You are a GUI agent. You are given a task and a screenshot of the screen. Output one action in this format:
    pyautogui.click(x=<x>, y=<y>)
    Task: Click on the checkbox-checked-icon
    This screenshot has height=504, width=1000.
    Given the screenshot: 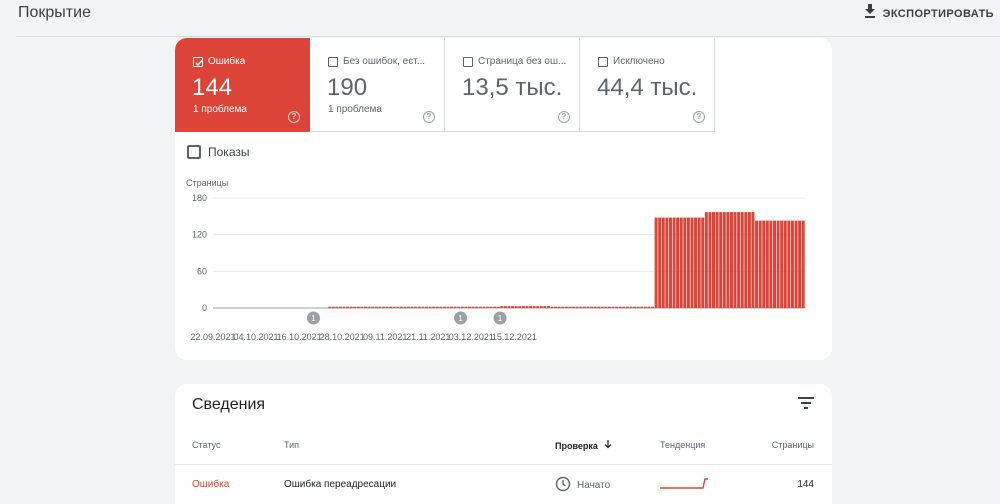 What is the action you would take?
    pyautogui.click(x=198, y=61)
    